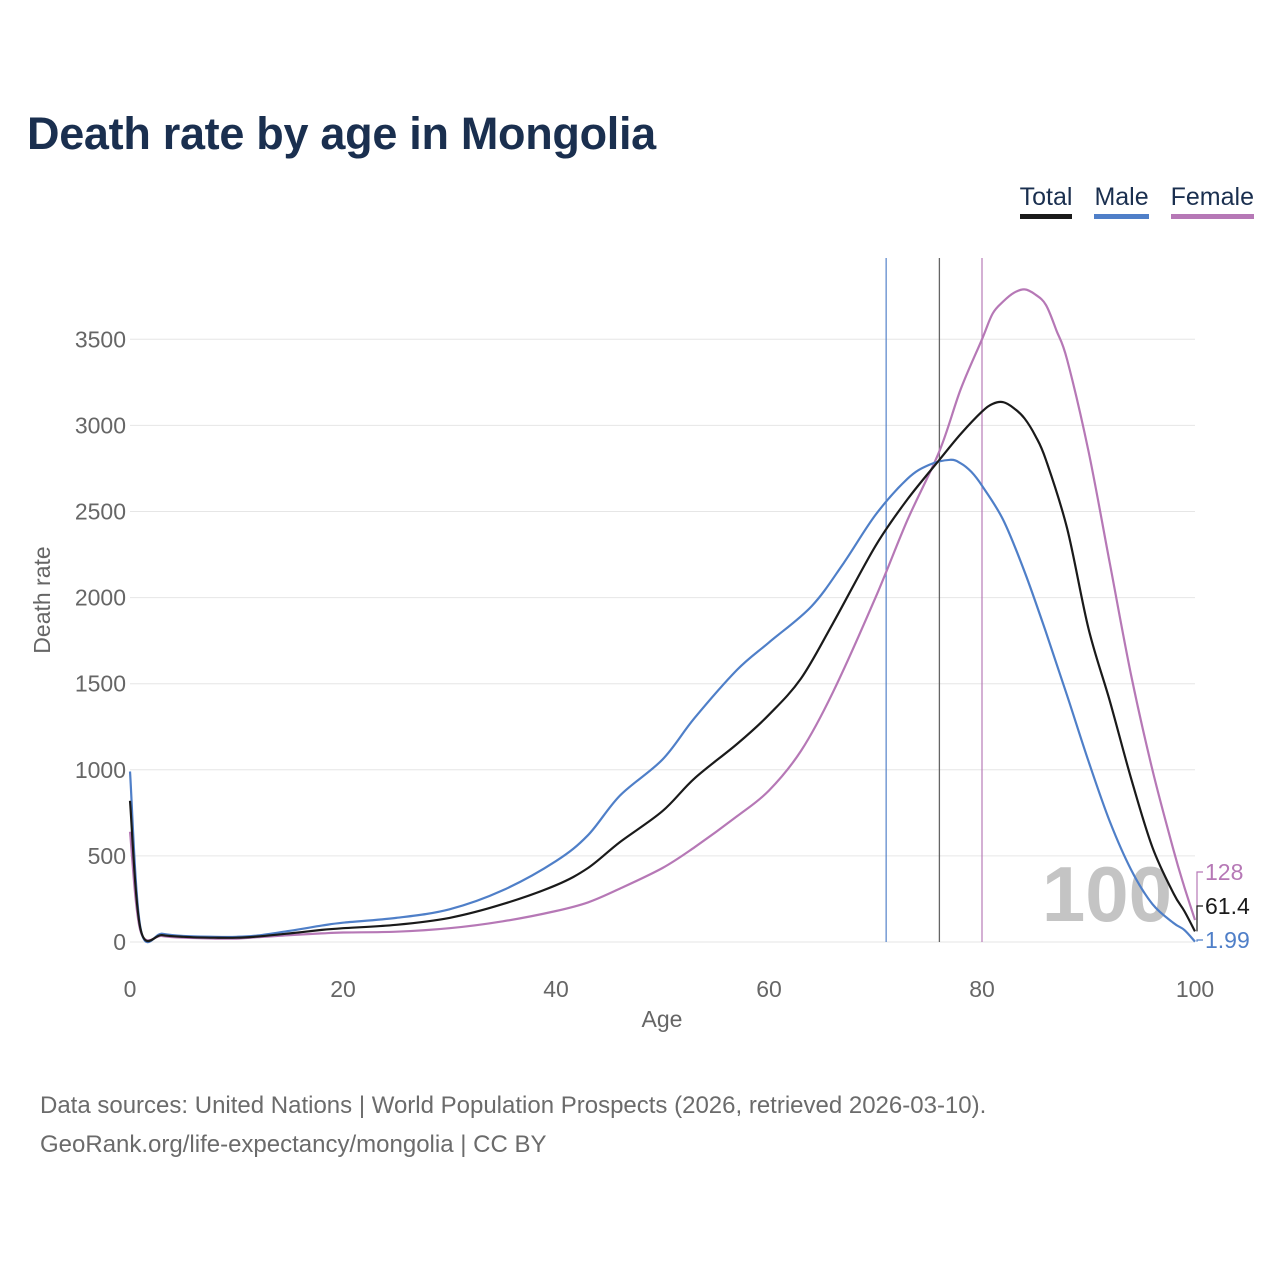 The image size is (1280, 1280). What do you see at coordinates (982, 989) in the screenshot?
I see `x-tick-label: 80` at bounding box center [982, 989].